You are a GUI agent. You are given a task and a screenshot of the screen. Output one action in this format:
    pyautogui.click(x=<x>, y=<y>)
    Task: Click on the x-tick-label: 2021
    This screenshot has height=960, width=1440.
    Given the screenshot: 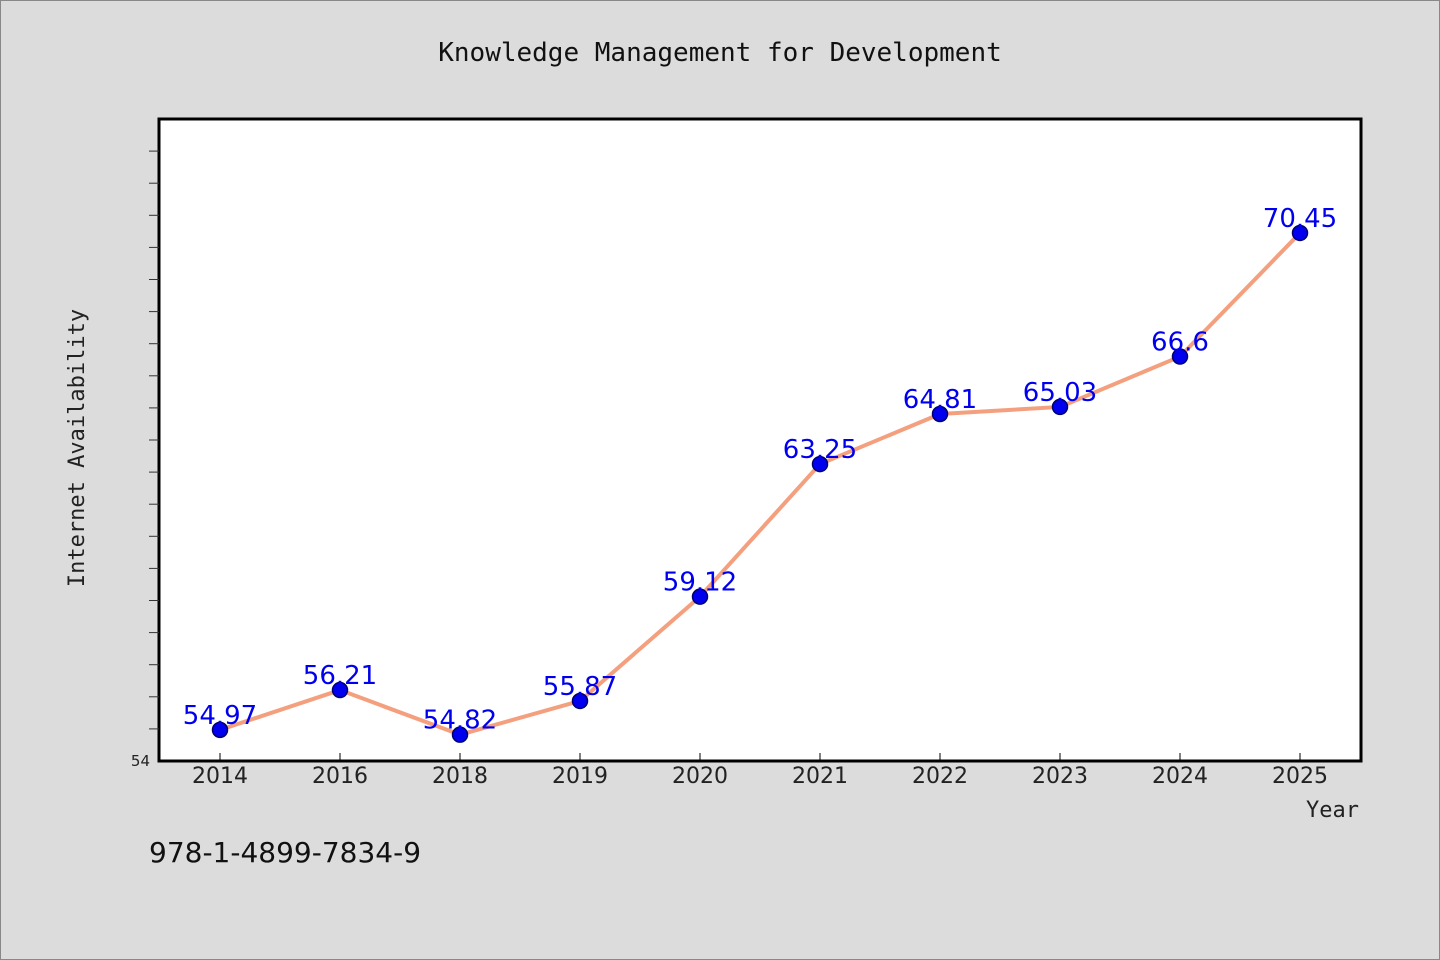 What is the action you would take?
    pyautogui.click(x=820, y=776)
    